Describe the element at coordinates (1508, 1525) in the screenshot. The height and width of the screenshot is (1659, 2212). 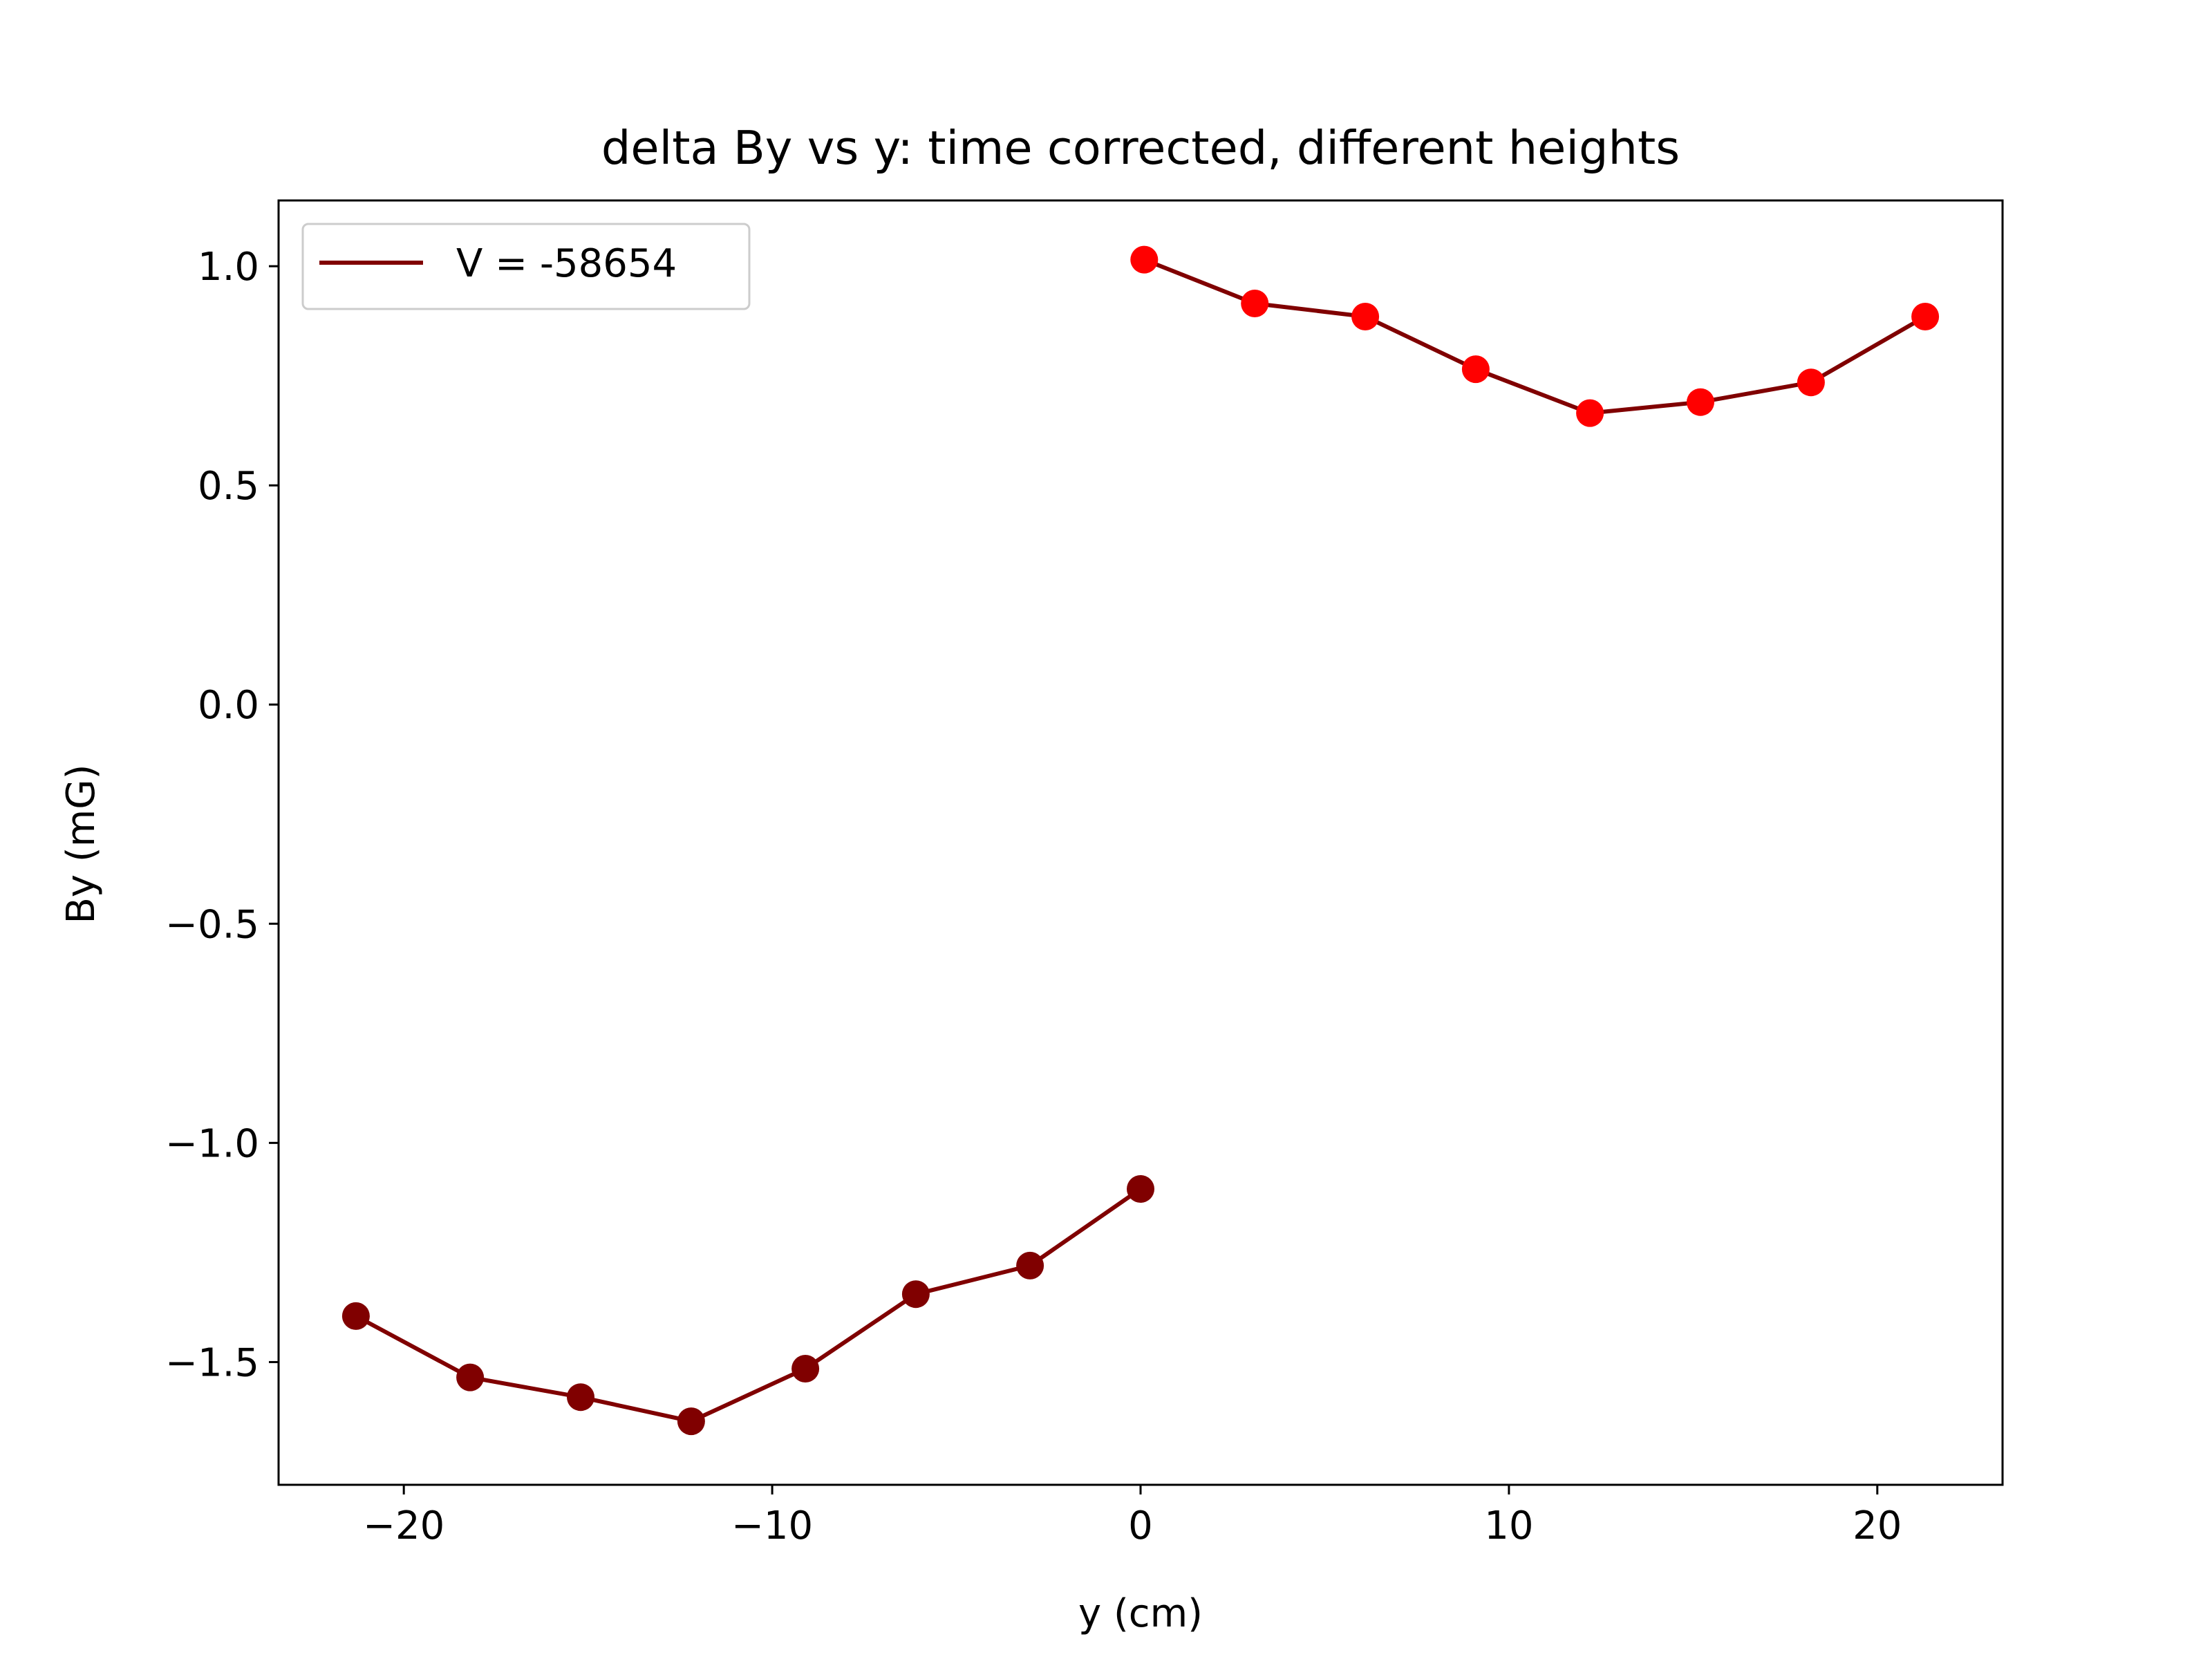
I see `x-tick-label: 10` at that location.